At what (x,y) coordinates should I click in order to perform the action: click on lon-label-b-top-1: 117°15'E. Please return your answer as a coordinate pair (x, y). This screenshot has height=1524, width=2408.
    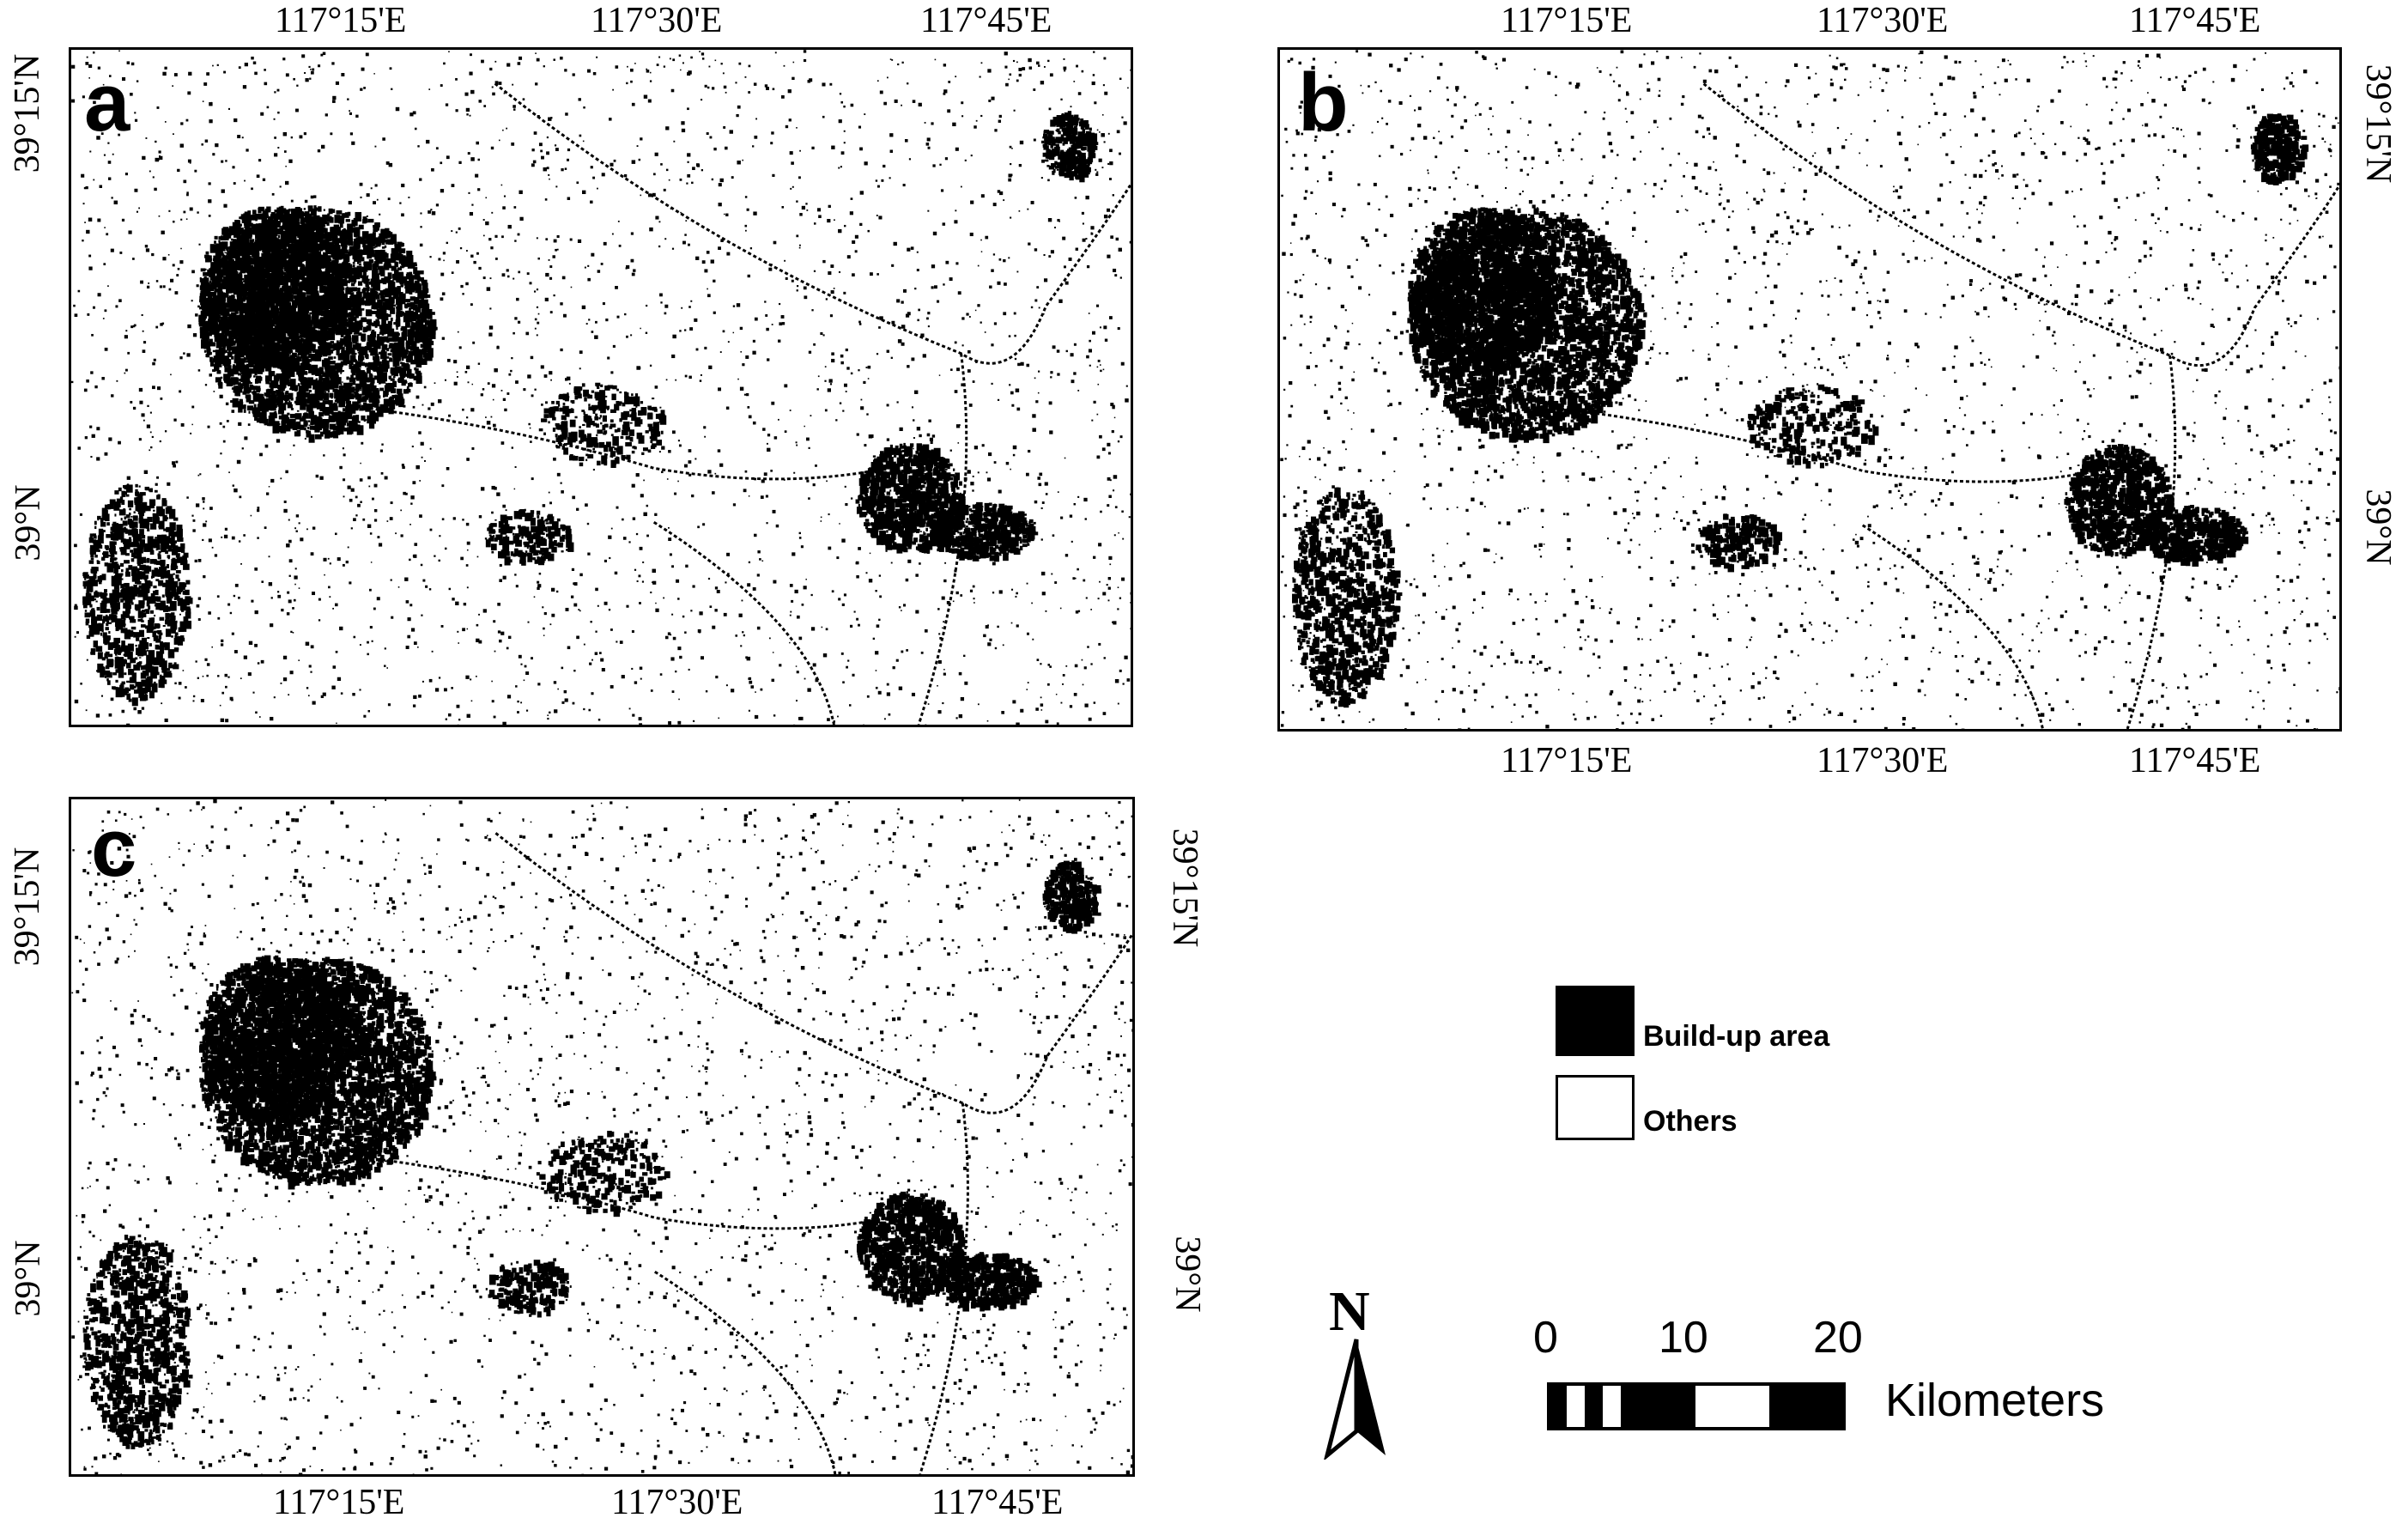
    Looking at the image, I should click on (1567, 21).